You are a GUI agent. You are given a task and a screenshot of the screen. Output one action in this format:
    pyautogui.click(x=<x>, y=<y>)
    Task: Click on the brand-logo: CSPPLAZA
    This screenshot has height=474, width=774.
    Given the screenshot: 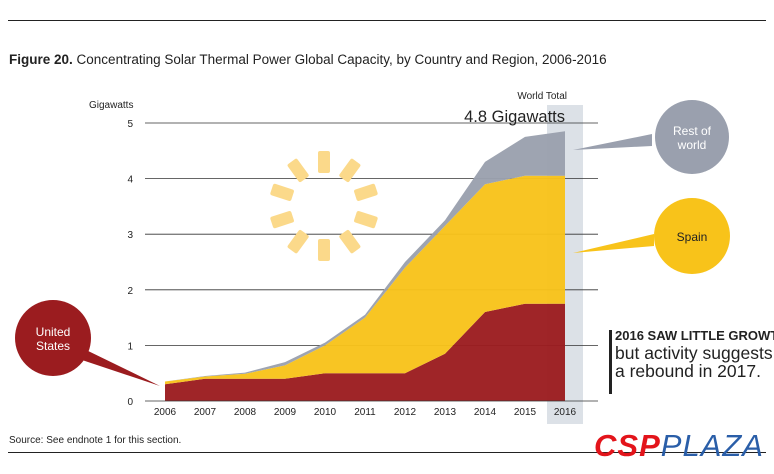 What is the action you would take?
    pyautogui.click(x=679, y=446)
    